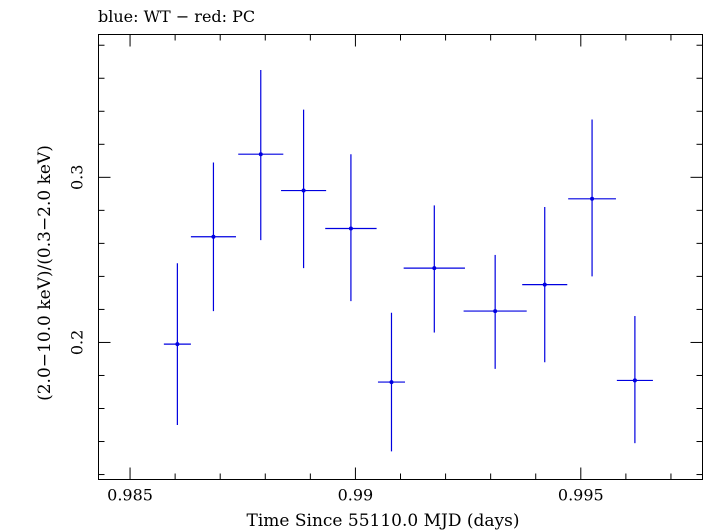 The image size is (705, 532). I want to click on x-tick-label: 0.985, so click(130, 495).